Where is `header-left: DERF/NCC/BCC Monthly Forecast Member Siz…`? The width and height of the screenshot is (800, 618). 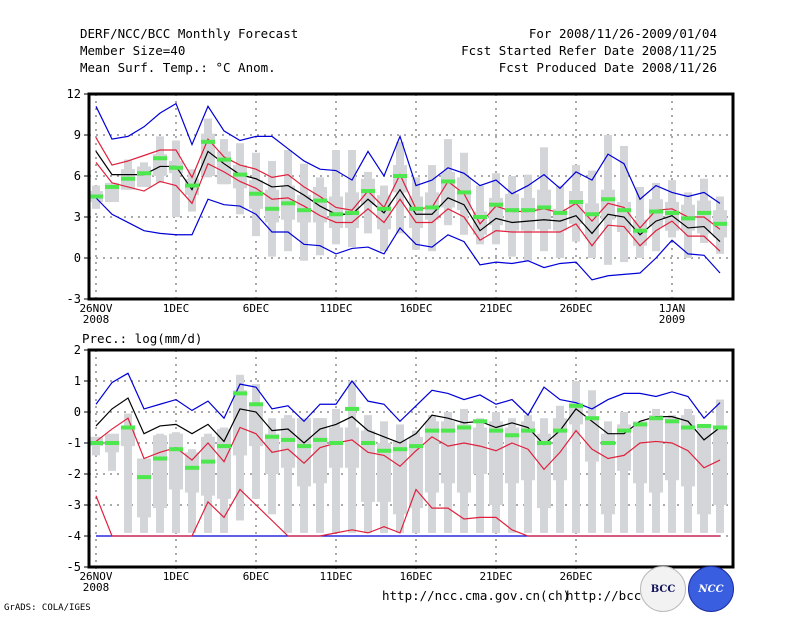
header-left: DERF/NCC/BCC Monthly Forecast Member Siz… is located at coordinates (189, 50).